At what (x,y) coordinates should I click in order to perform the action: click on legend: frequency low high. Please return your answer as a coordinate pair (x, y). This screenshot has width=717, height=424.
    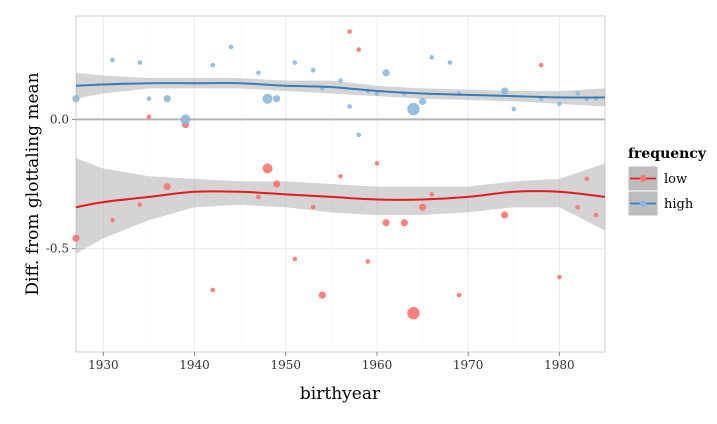
    Looking at the image, I should click on (667, 181).